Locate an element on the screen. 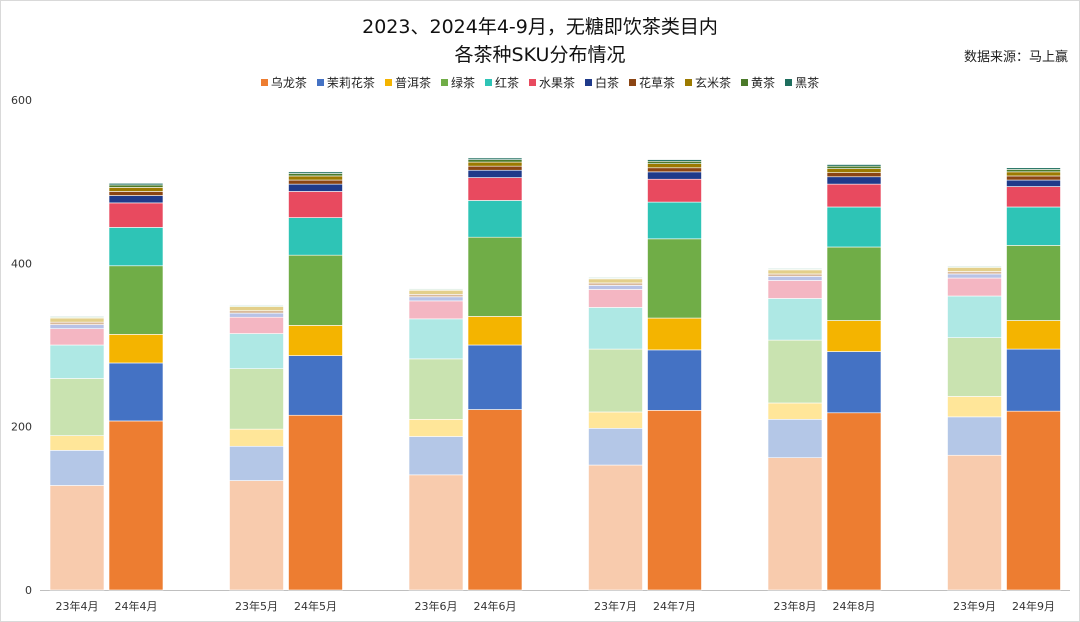  x-tick-label: 23年4月 is located at coordinates (77, 606).